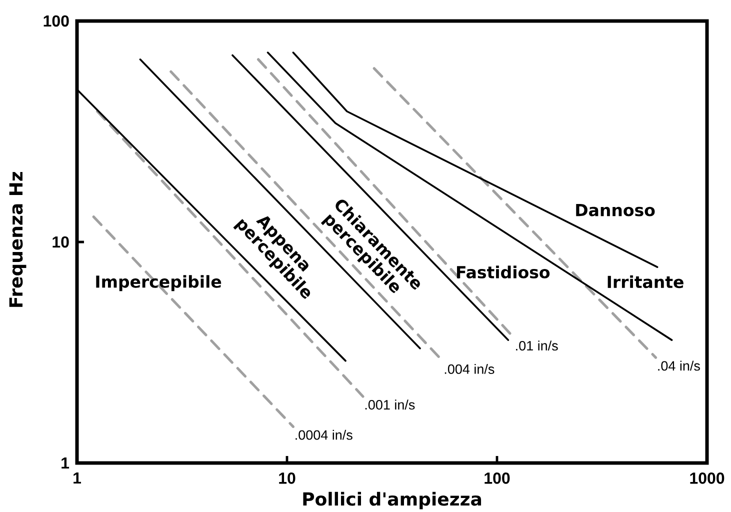 The width and height of the screenshot is (731, 512). Describe the element at coordinates (56, 21) in the screenshot. I see `y-tick-label: 100` at that location.